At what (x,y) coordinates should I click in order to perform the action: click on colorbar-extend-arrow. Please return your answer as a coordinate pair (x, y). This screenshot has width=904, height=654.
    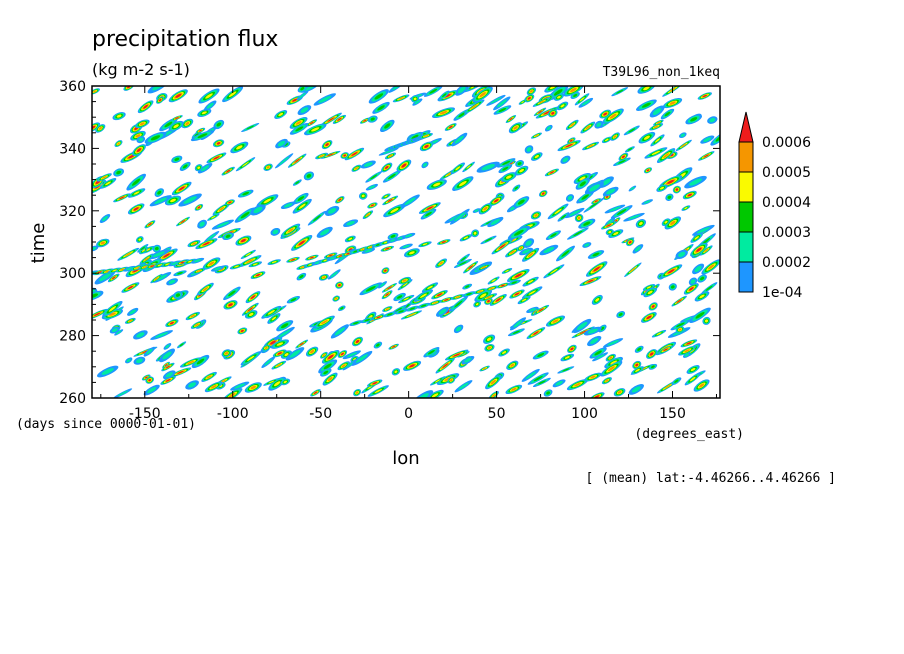
    Looking at the image, I should click on (746, 127).